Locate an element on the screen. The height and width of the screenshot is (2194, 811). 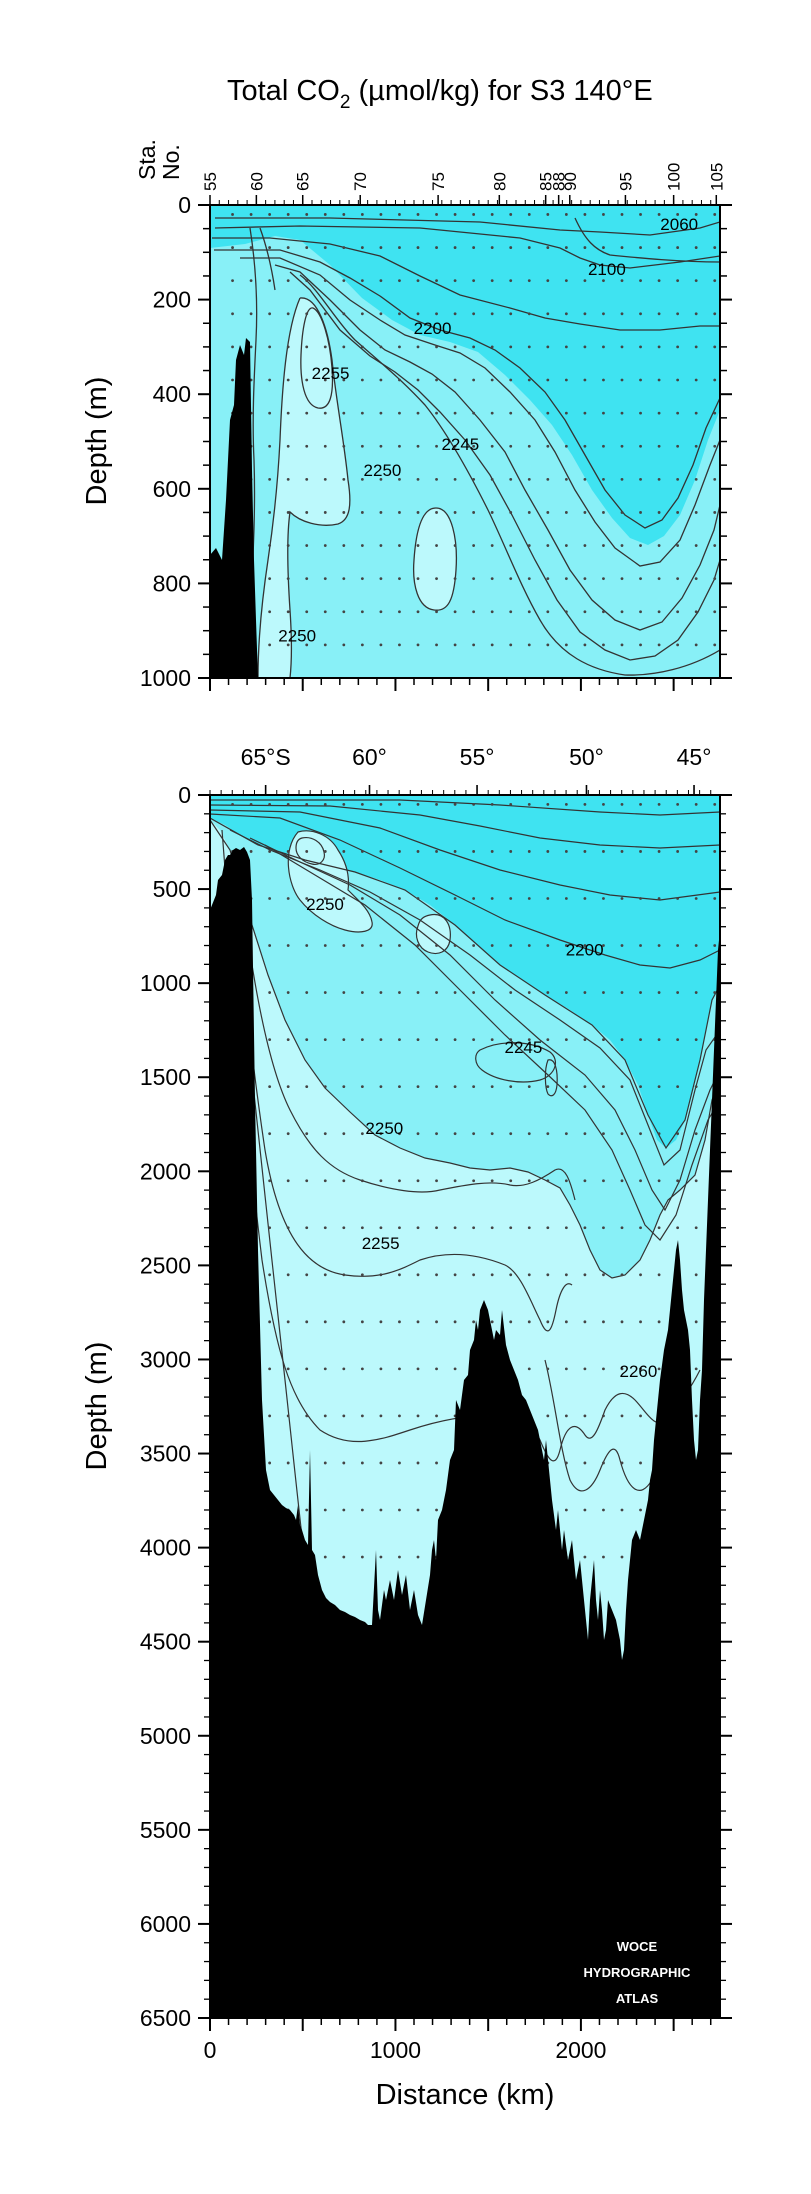
y-tick-label: 3500 is located at coordinates (165, 1454).